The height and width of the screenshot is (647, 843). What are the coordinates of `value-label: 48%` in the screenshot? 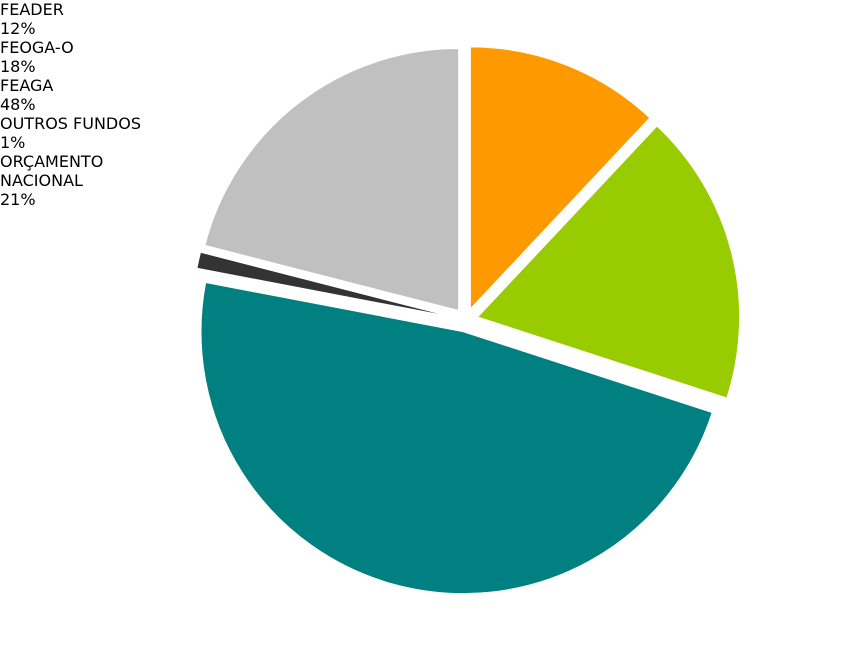 It's located at (18, 104).